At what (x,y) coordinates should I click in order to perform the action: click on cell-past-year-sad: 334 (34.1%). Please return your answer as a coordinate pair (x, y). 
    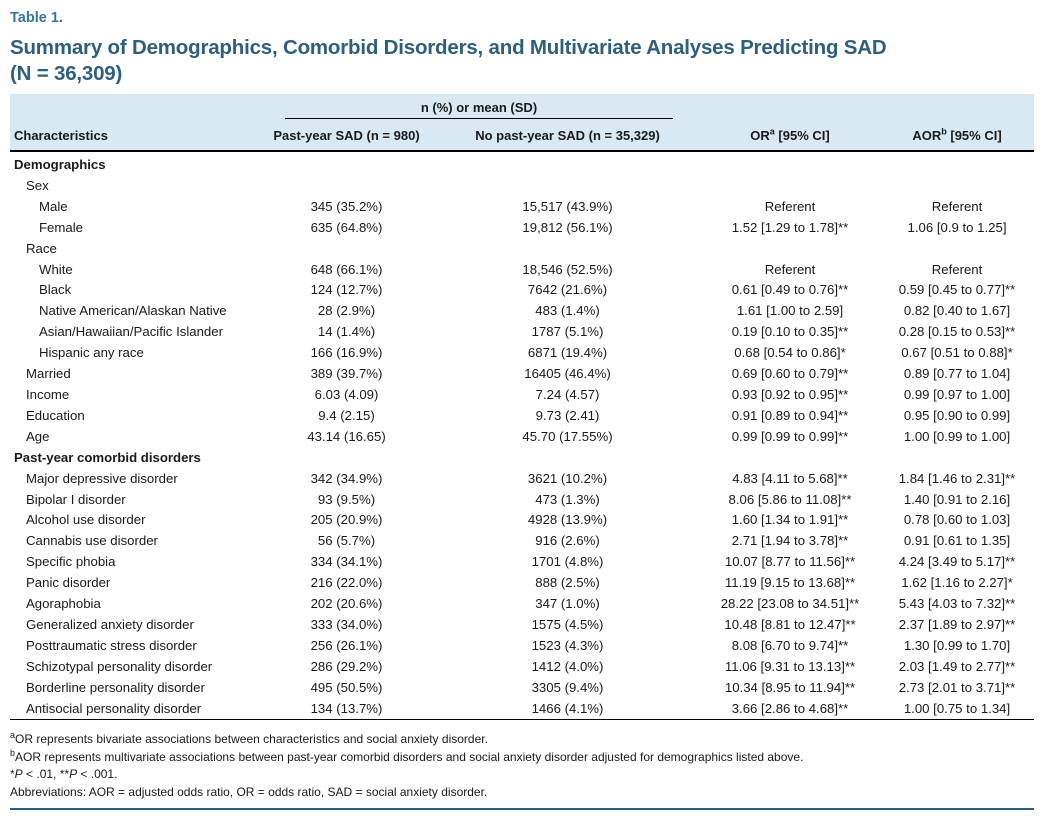
    Looking at the image, I should click on (346, 562).